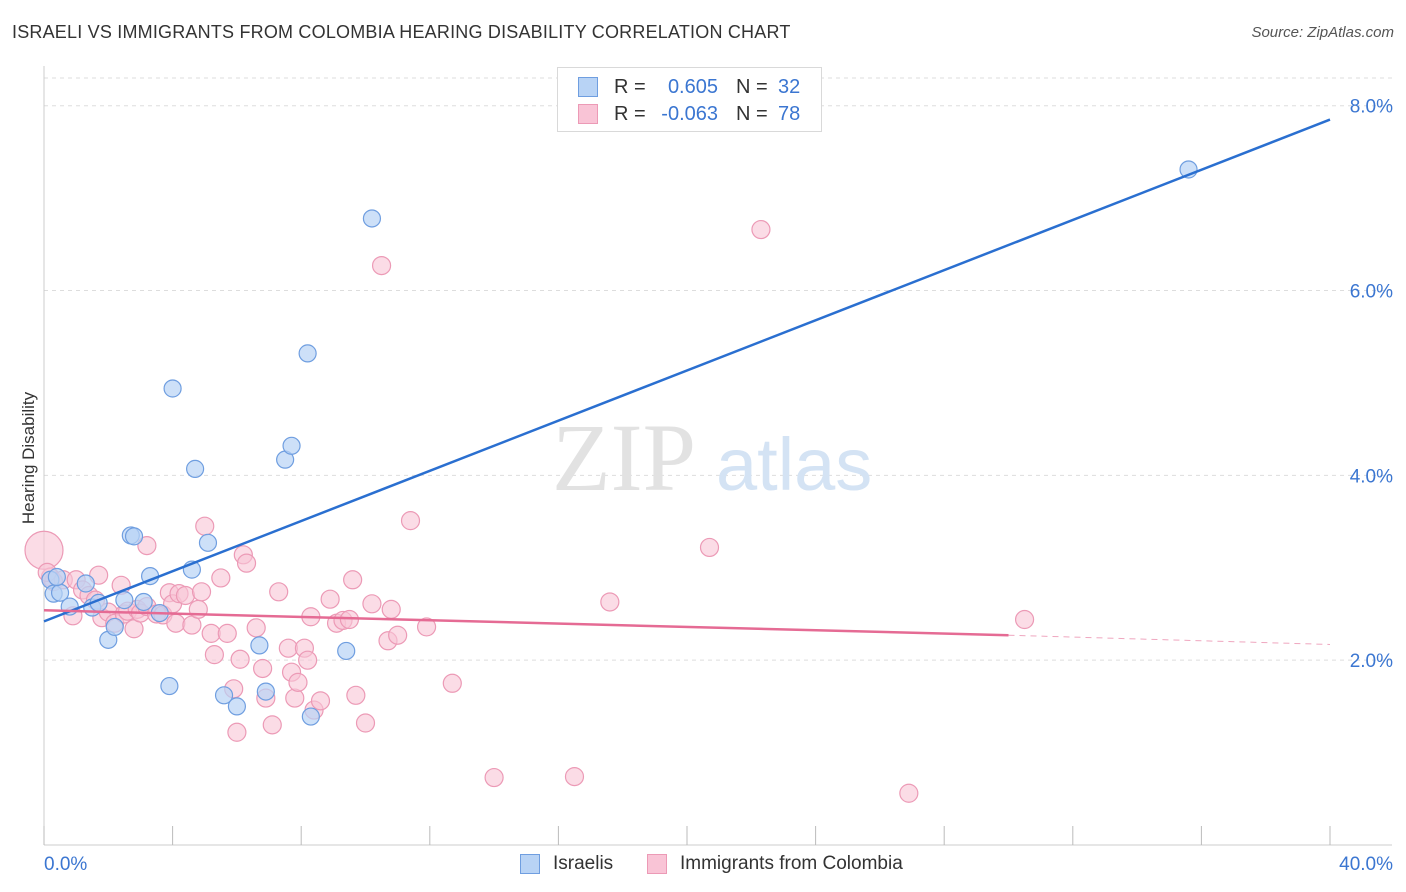 The height and width of the screenshot is (892, 1406). I want to click on x-tick-label-end: 40.0%, so click(1366, 864).